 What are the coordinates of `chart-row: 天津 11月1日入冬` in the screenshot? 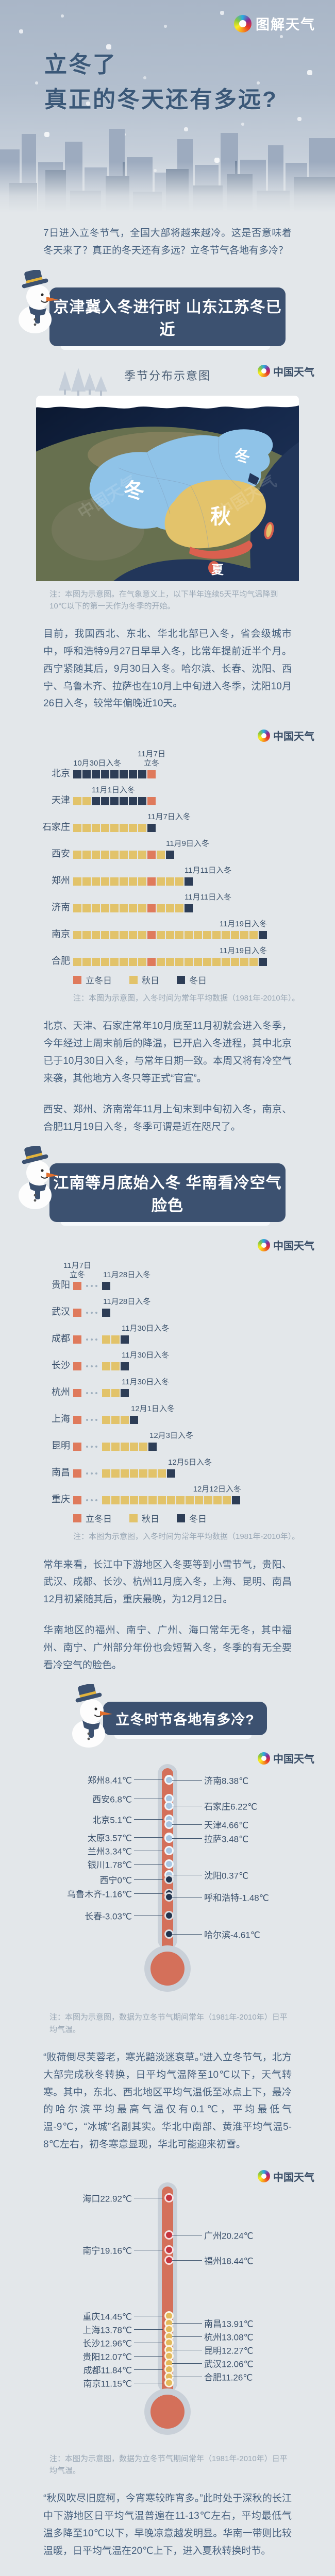 It's located at (167, 792).